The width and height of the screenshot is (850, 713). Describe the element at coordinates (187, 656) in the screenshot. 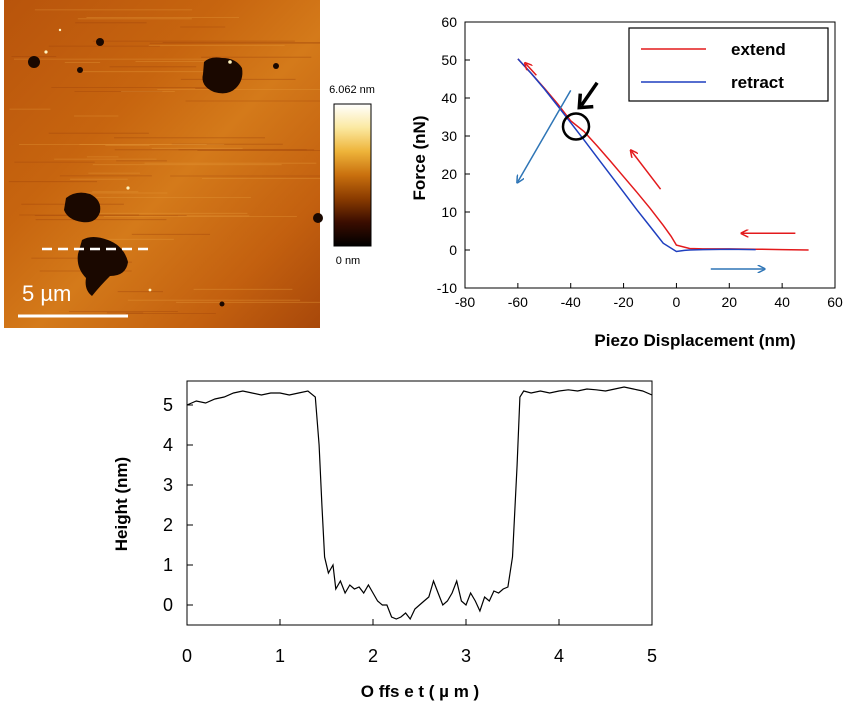

I see `height-x-tick-label: 0` at that location.